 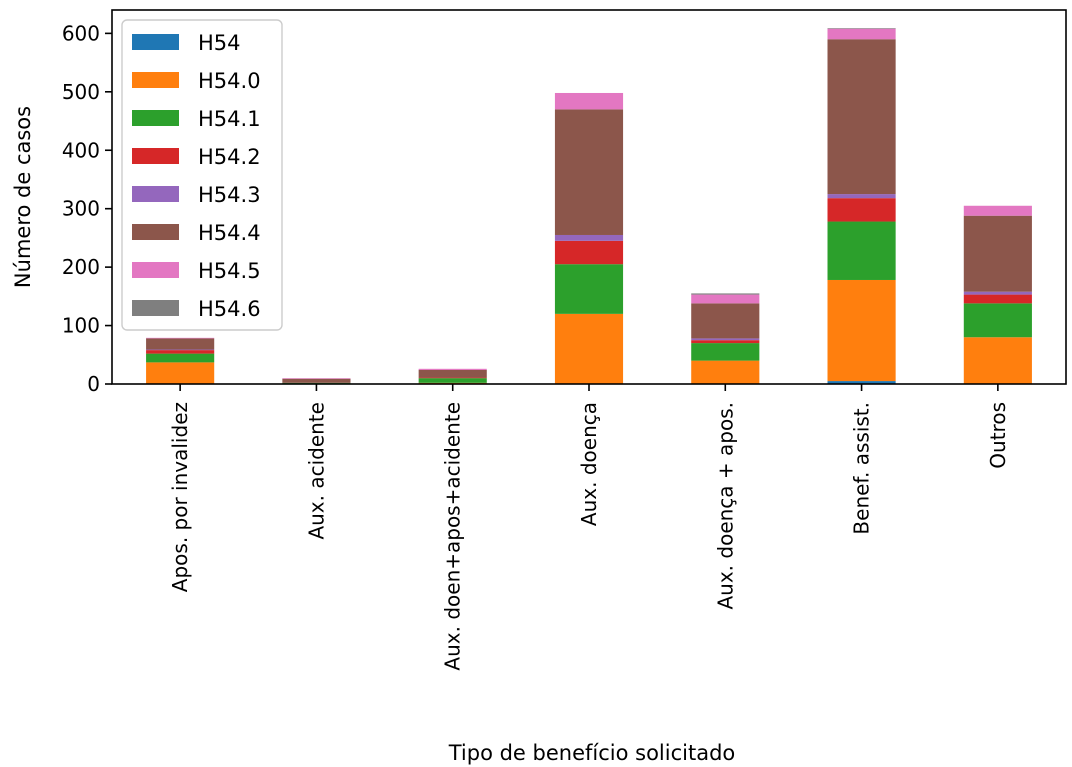 I want to click on y-tick-label-100: 100, so click(x=81, y=326).